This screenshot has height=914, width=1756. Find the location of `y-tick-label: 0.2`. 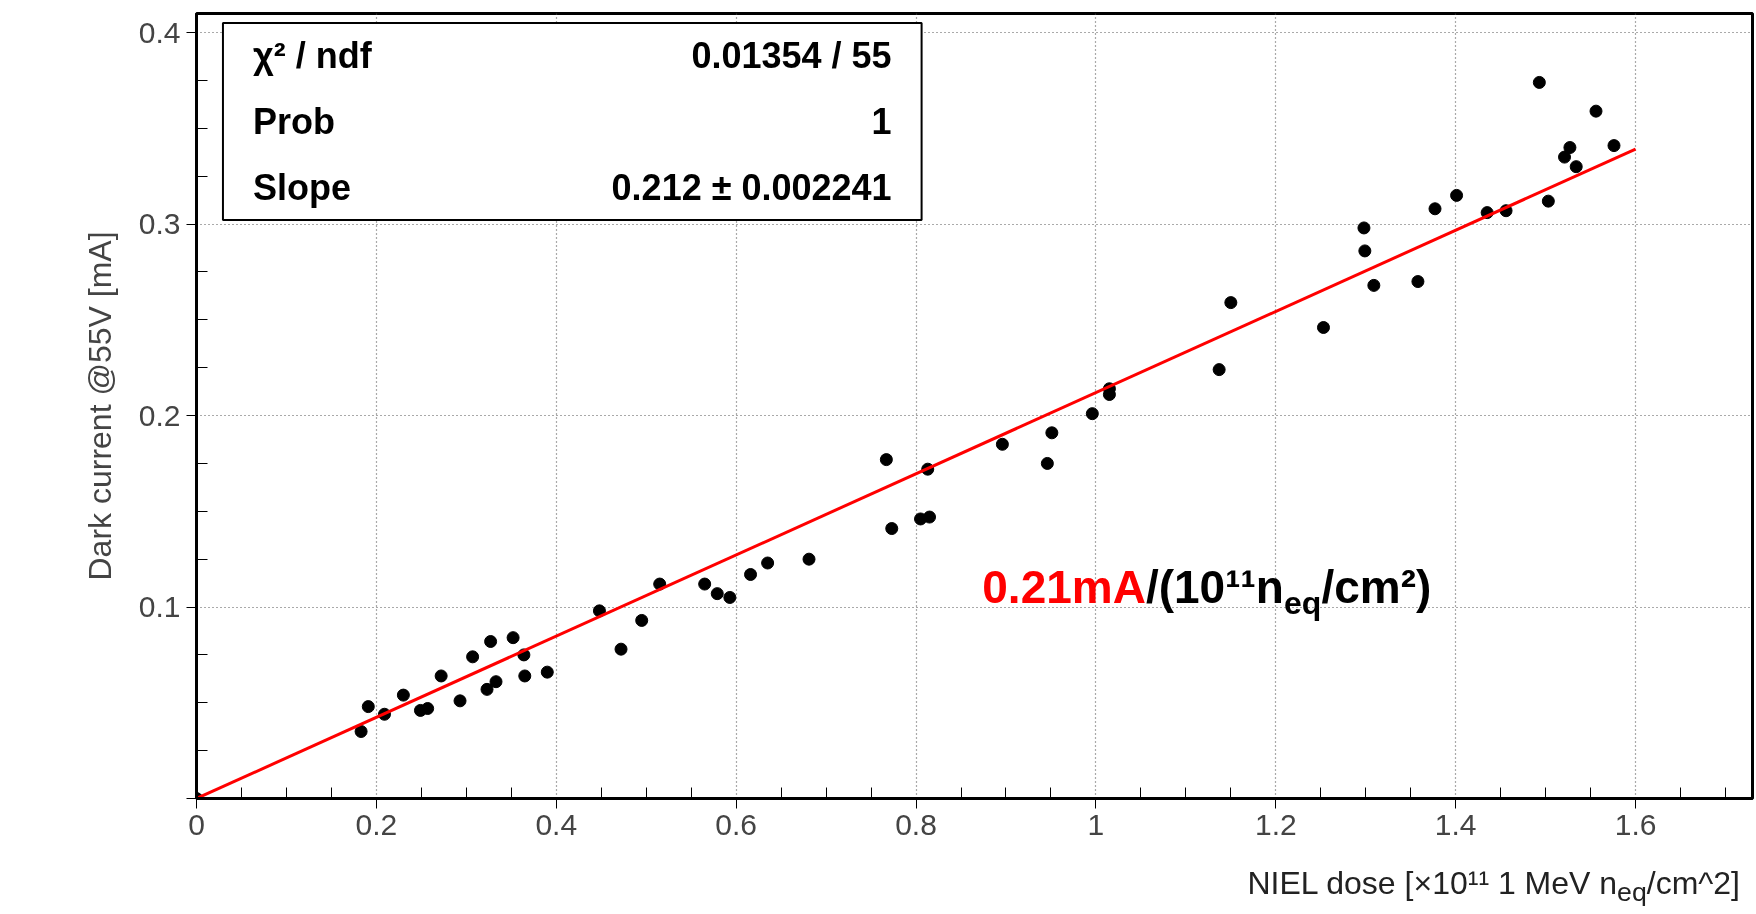

y-tick-label: 0.2 is located at coordinates (159, 415).